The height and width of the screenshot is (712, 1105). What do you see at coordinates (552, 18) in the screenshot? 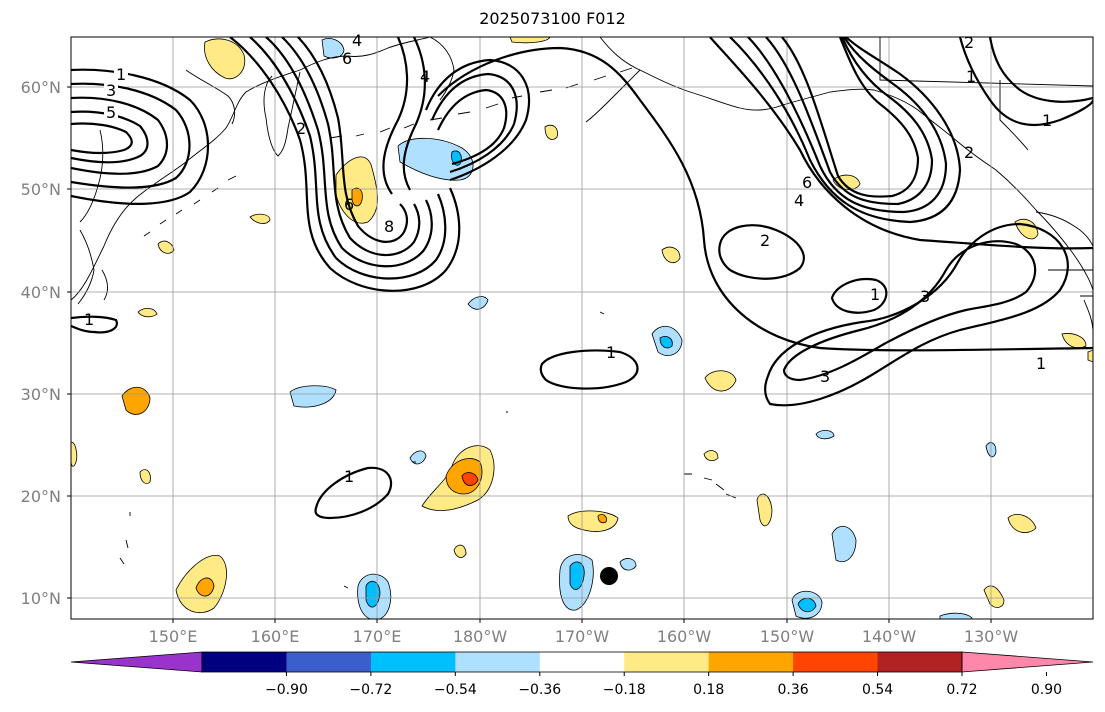
I see `map-title: 2025073100 F012` at bounding box center [552, 18].